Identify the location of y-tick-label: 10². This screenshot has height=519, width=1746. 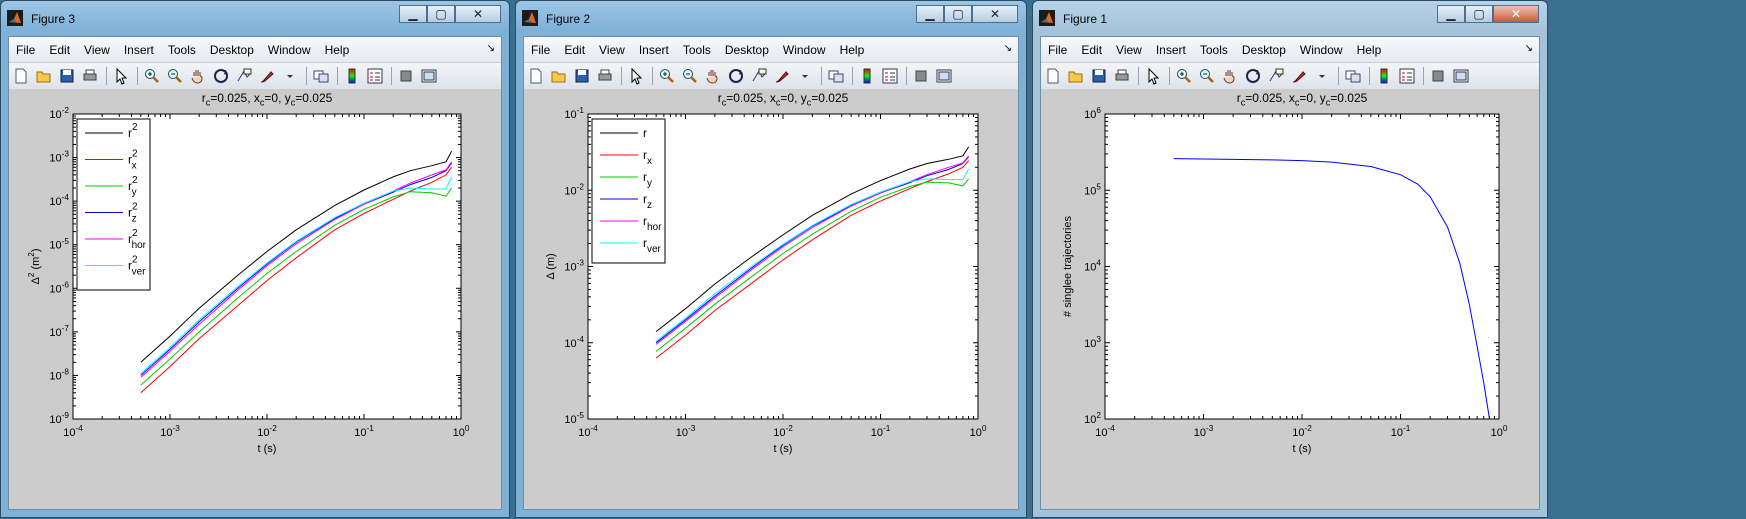
(1092, 418).